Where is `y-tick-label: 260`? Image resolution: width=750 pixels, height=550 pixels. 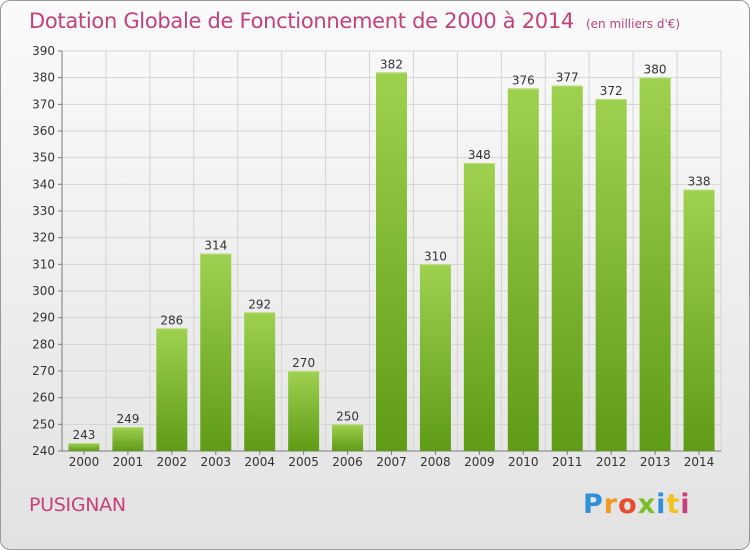
y-tick-label: 260 is located at coordinates (43, 398).